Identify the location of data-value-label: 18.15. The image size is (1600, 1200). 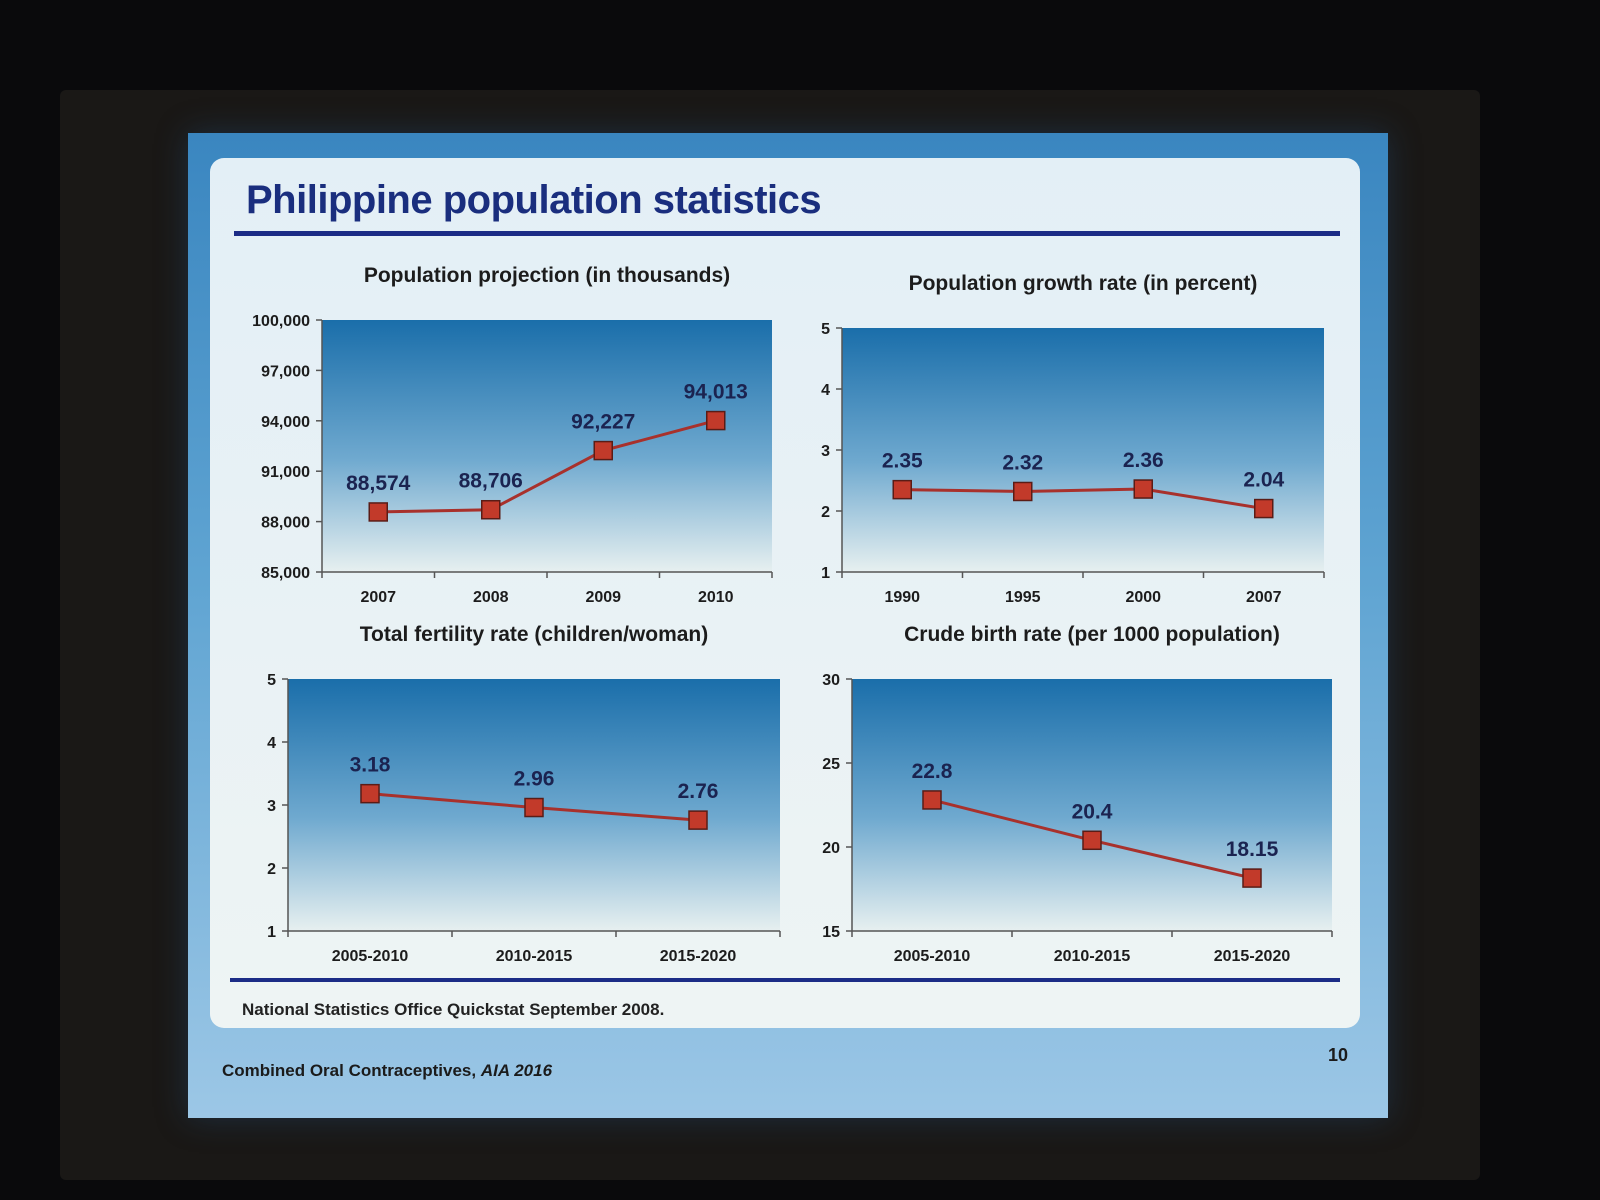
(1252, 849).